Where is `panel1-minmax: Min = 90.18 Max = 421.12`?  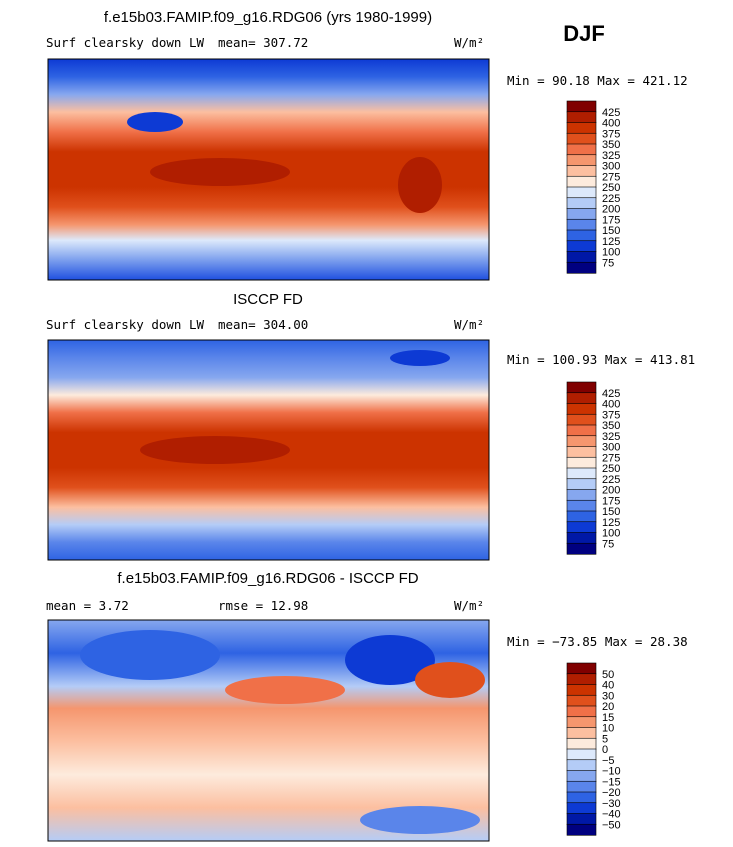
panel1-minmax: Min = 90.18 Max = 421.12 is located at coordinates (597, 80).